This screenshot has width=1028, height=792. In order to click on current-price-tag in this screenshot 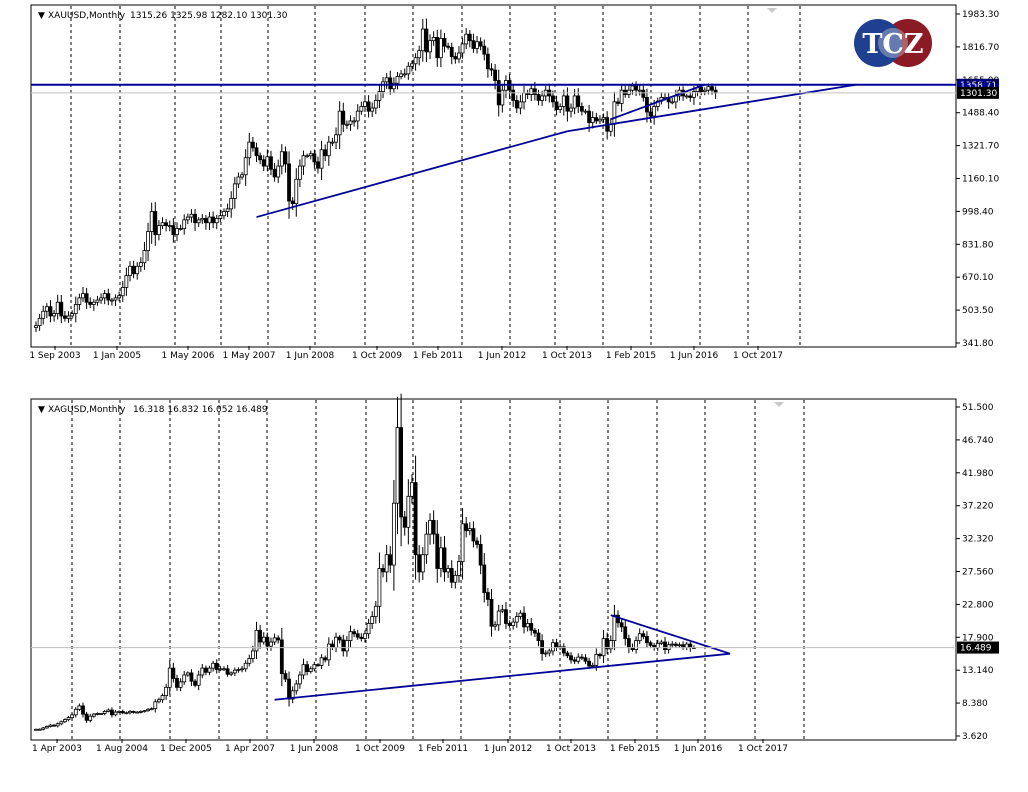, I will do `click(978, 92)`.